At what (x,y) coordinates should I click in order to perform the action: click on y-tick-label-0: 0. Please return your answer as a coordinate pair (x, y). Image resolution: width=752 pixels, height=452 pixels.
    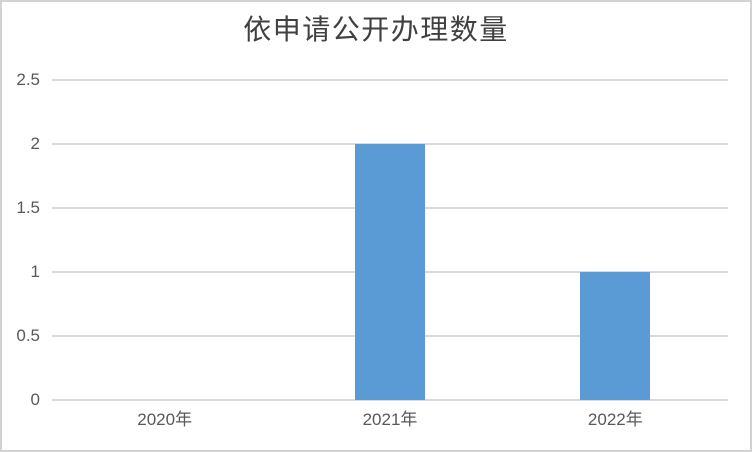
    Looking at the image, I should click on (35, 399).